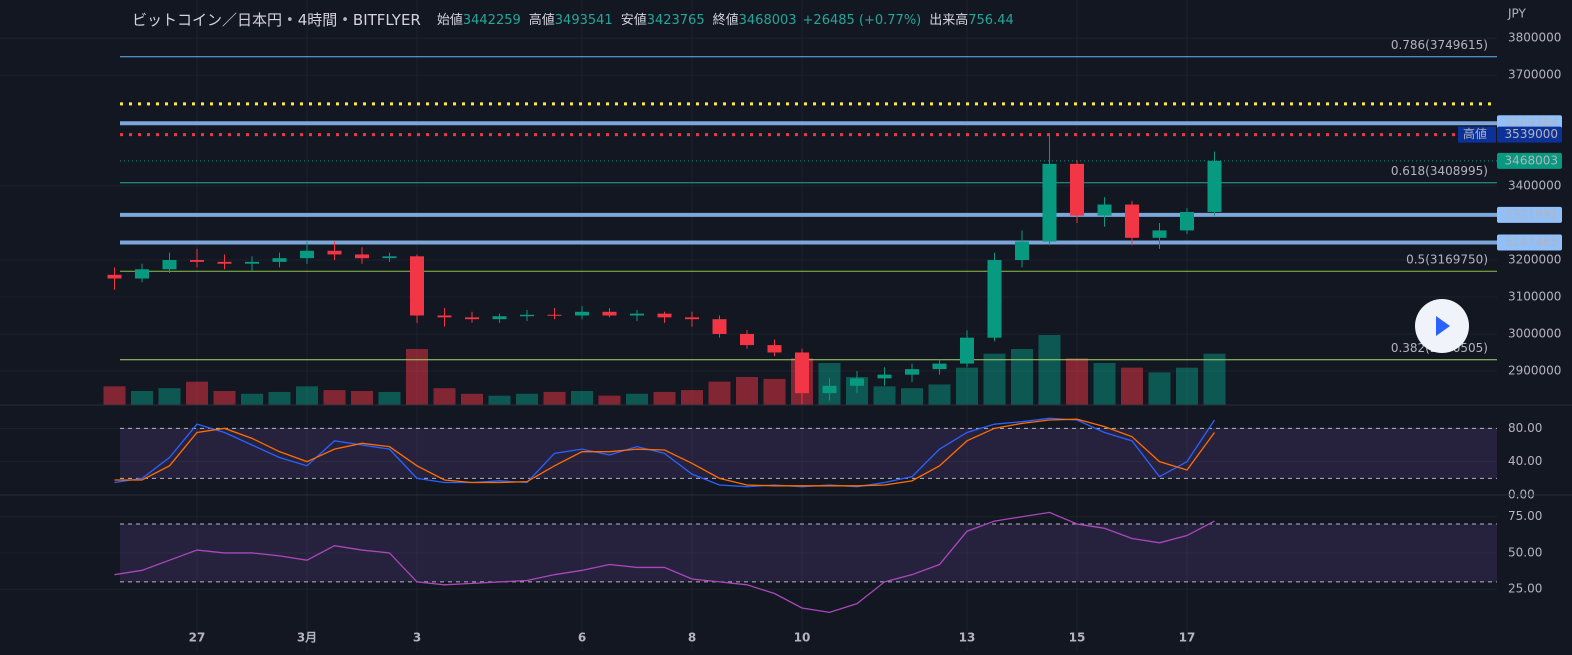 The height and width of the screenshot is (655, 1572). What do you see at coordinates (948, 20) in the screenshot?
I see `header-label: 出来高` at bounding box center [948, 20].